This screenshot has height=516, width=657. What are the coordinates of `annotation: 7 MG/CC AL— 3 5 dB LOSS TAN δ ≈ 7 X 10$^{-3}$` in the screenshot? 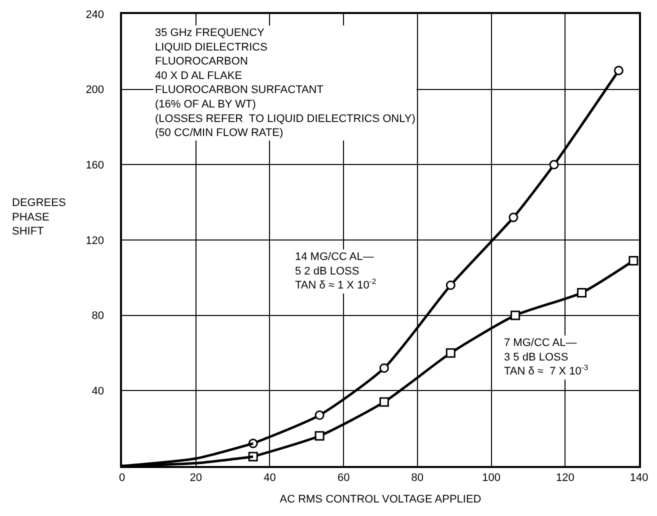 It's located at (546, 357).